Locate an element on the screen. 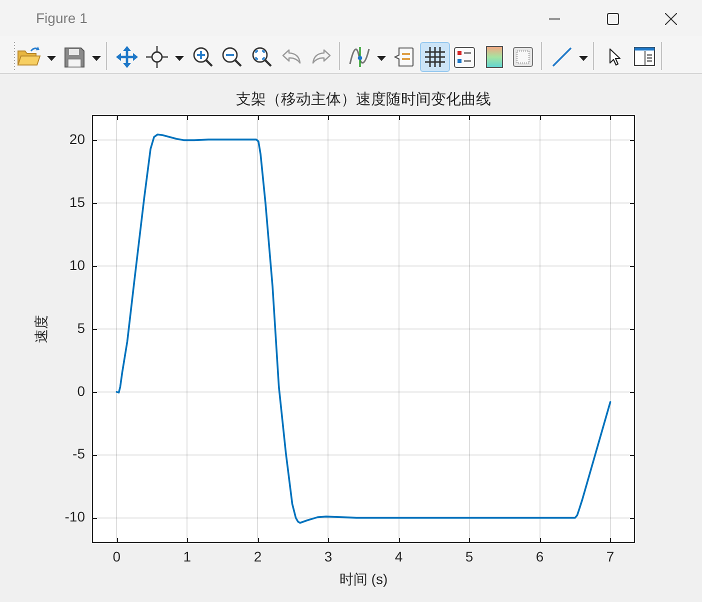 The width and height of the screenshot is (702, 602). x-tick-label: 4 is located at coordinates (398, 556).